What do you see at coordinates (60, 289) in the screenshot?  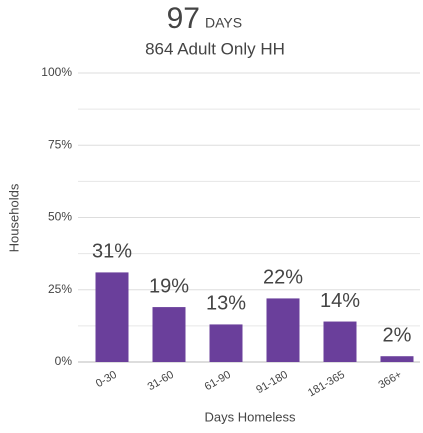 I see `y-tick-label: 25%` at bounding box center [60, 289].